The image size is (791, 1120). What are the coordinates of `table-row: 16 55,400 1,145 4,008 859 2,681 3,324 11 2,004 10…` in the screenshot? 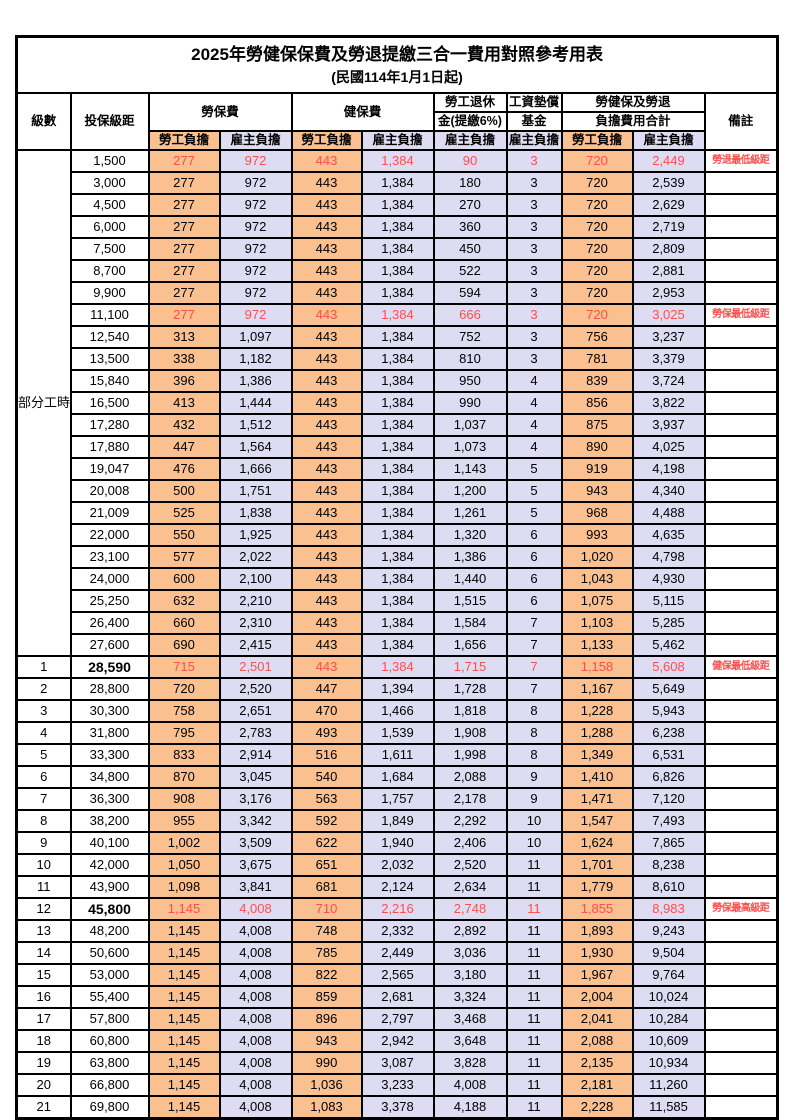 It's located at (397, 997).